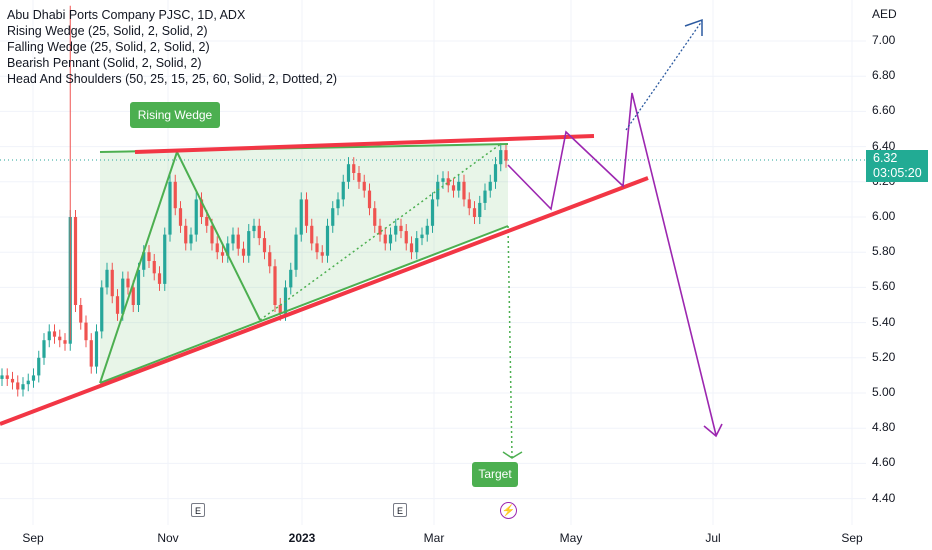  What do you see at coordinates (884, 321) in the screenshot?
I see `price-tick: 5.40` at bounding box center [884, 321].